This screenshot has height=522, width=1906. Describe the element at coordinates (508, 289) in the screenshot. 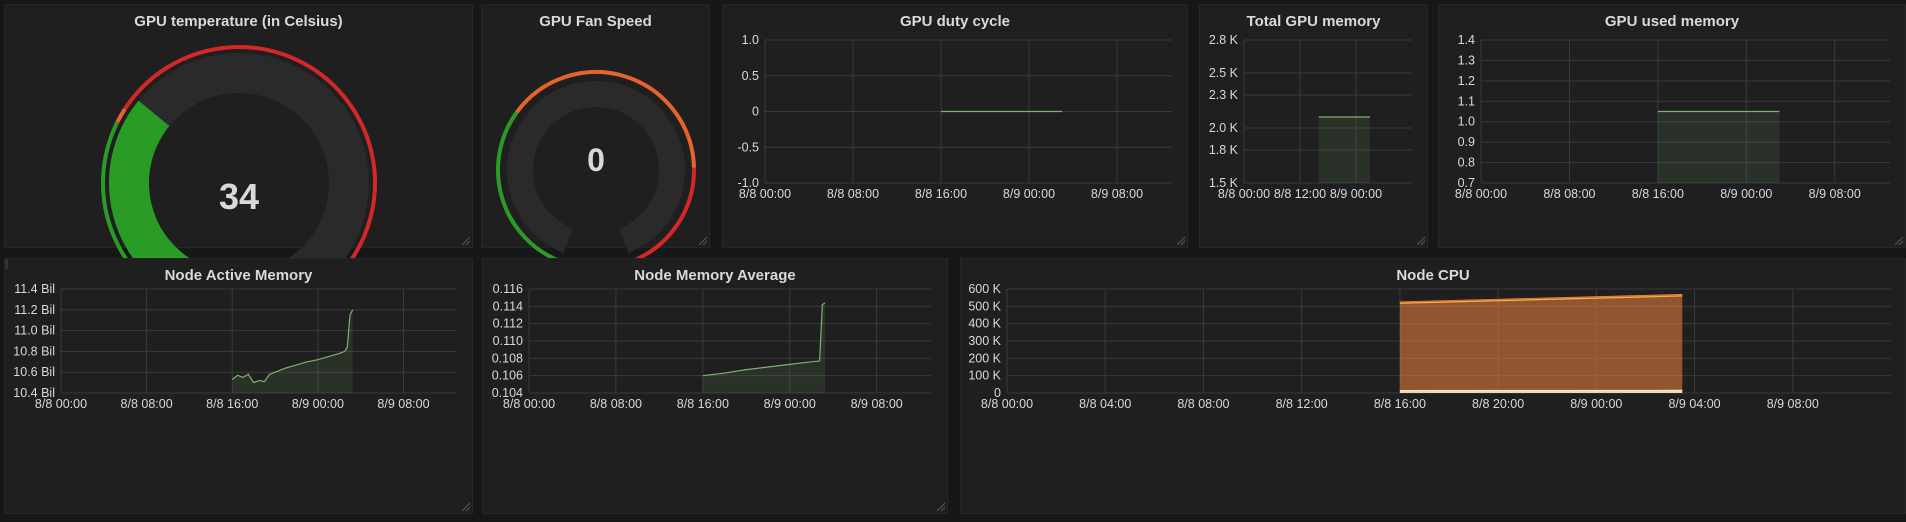

I see `y-tick-label: 0.116` at that location.